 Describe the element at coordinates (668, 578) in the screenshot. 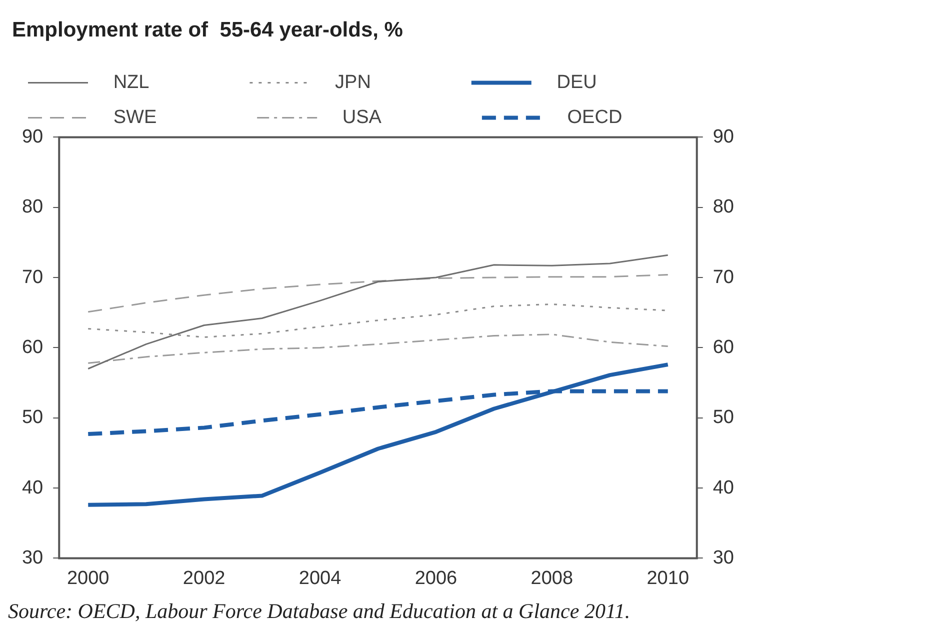

I see `x-tick-label: 2010` at that location.